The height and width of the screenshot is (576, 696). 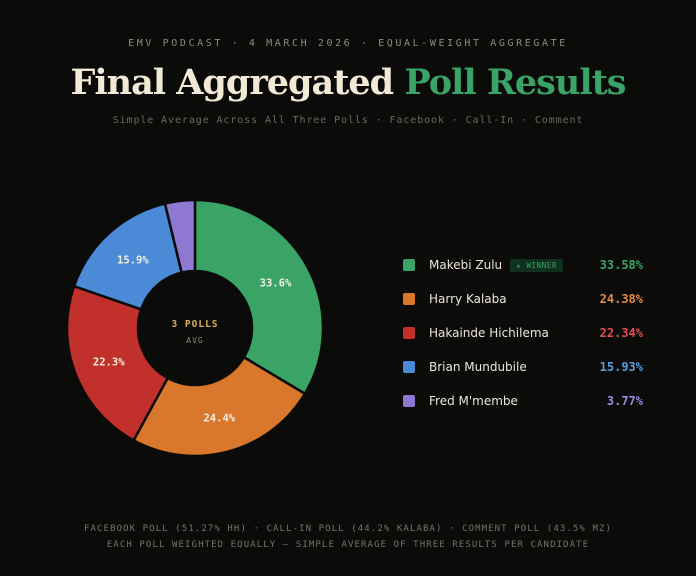 I want to click on legend-name: Makebi Zulu, so click(x=466, y=265).